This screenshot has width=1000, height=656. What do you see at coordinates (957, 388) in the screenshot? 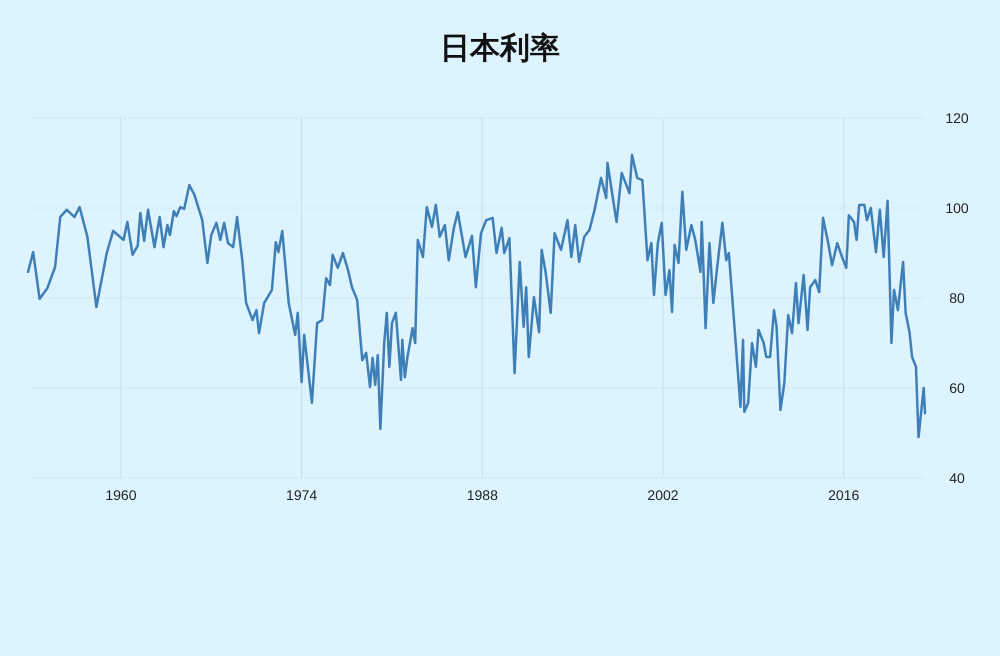
I see `y-tick-label: 60` at bounding box center [957, 388].